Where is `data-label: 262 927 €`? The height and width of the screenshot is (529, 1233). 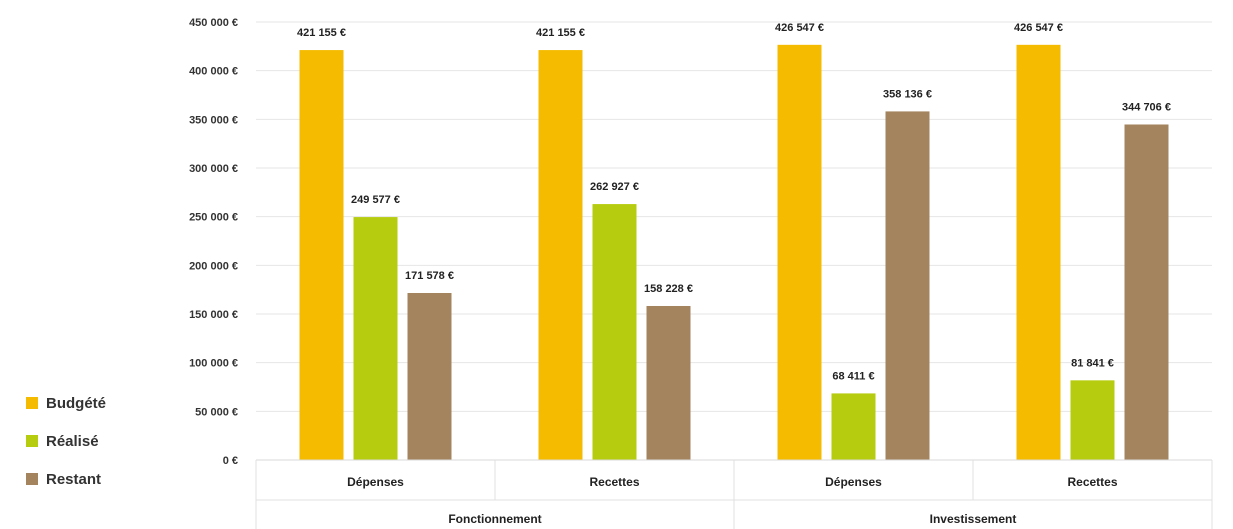
data-label: 262 927 € is located at coordinates (614, 187).